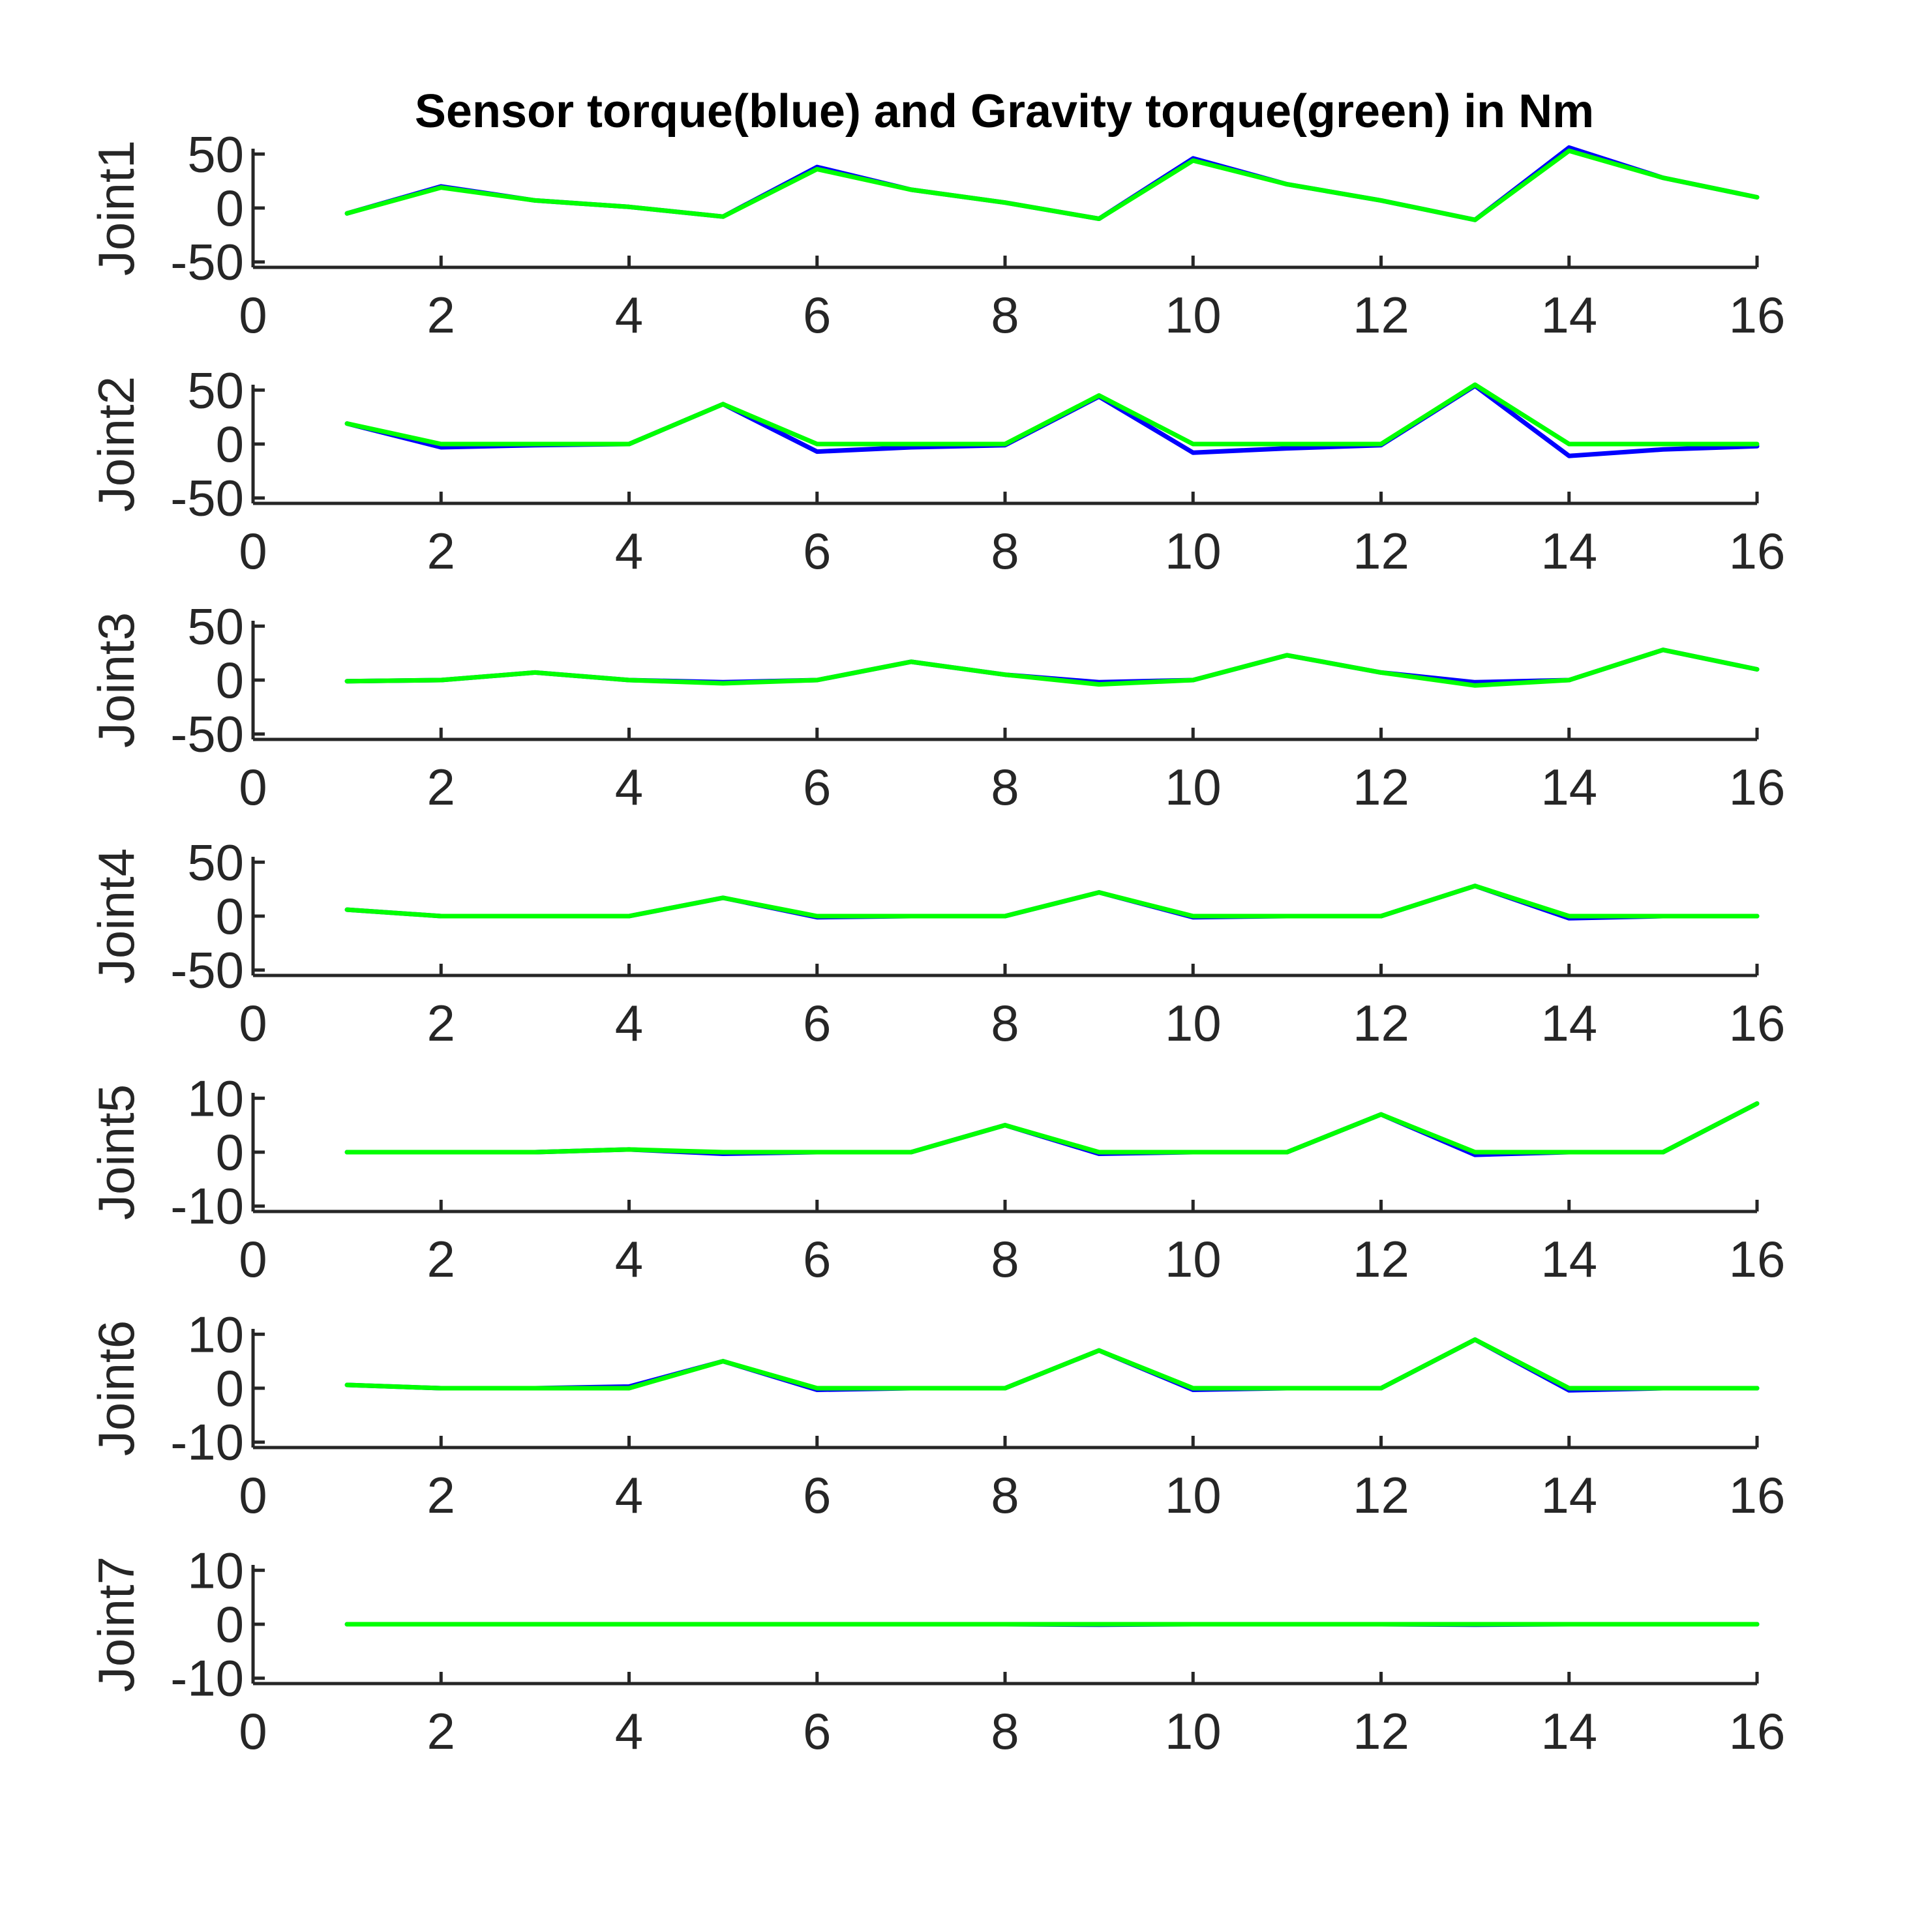  I want to click on y-axis-label: Joint7, so click(116, 1624).